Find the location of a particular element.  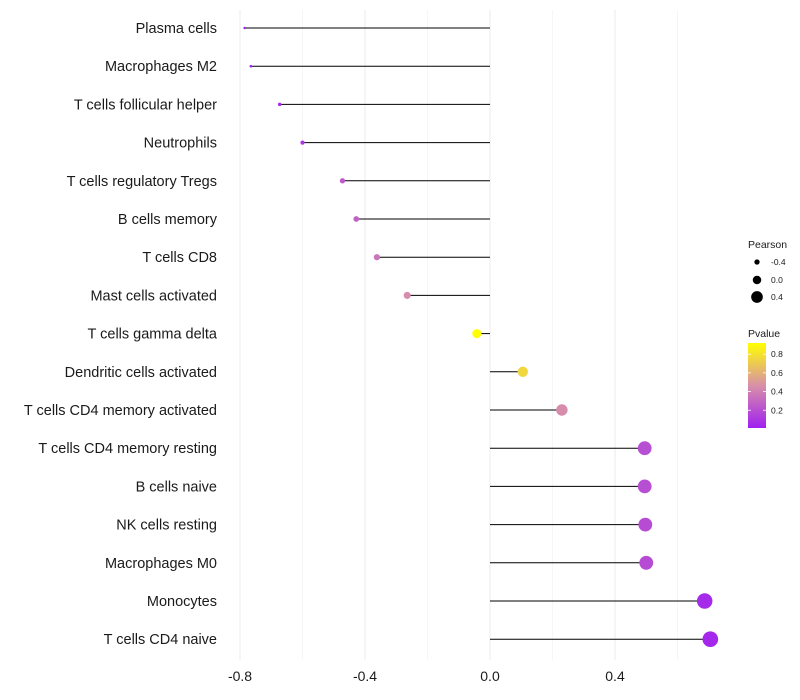

category-label: T cells regulatory Tregs is located at coordinates (142, 182).